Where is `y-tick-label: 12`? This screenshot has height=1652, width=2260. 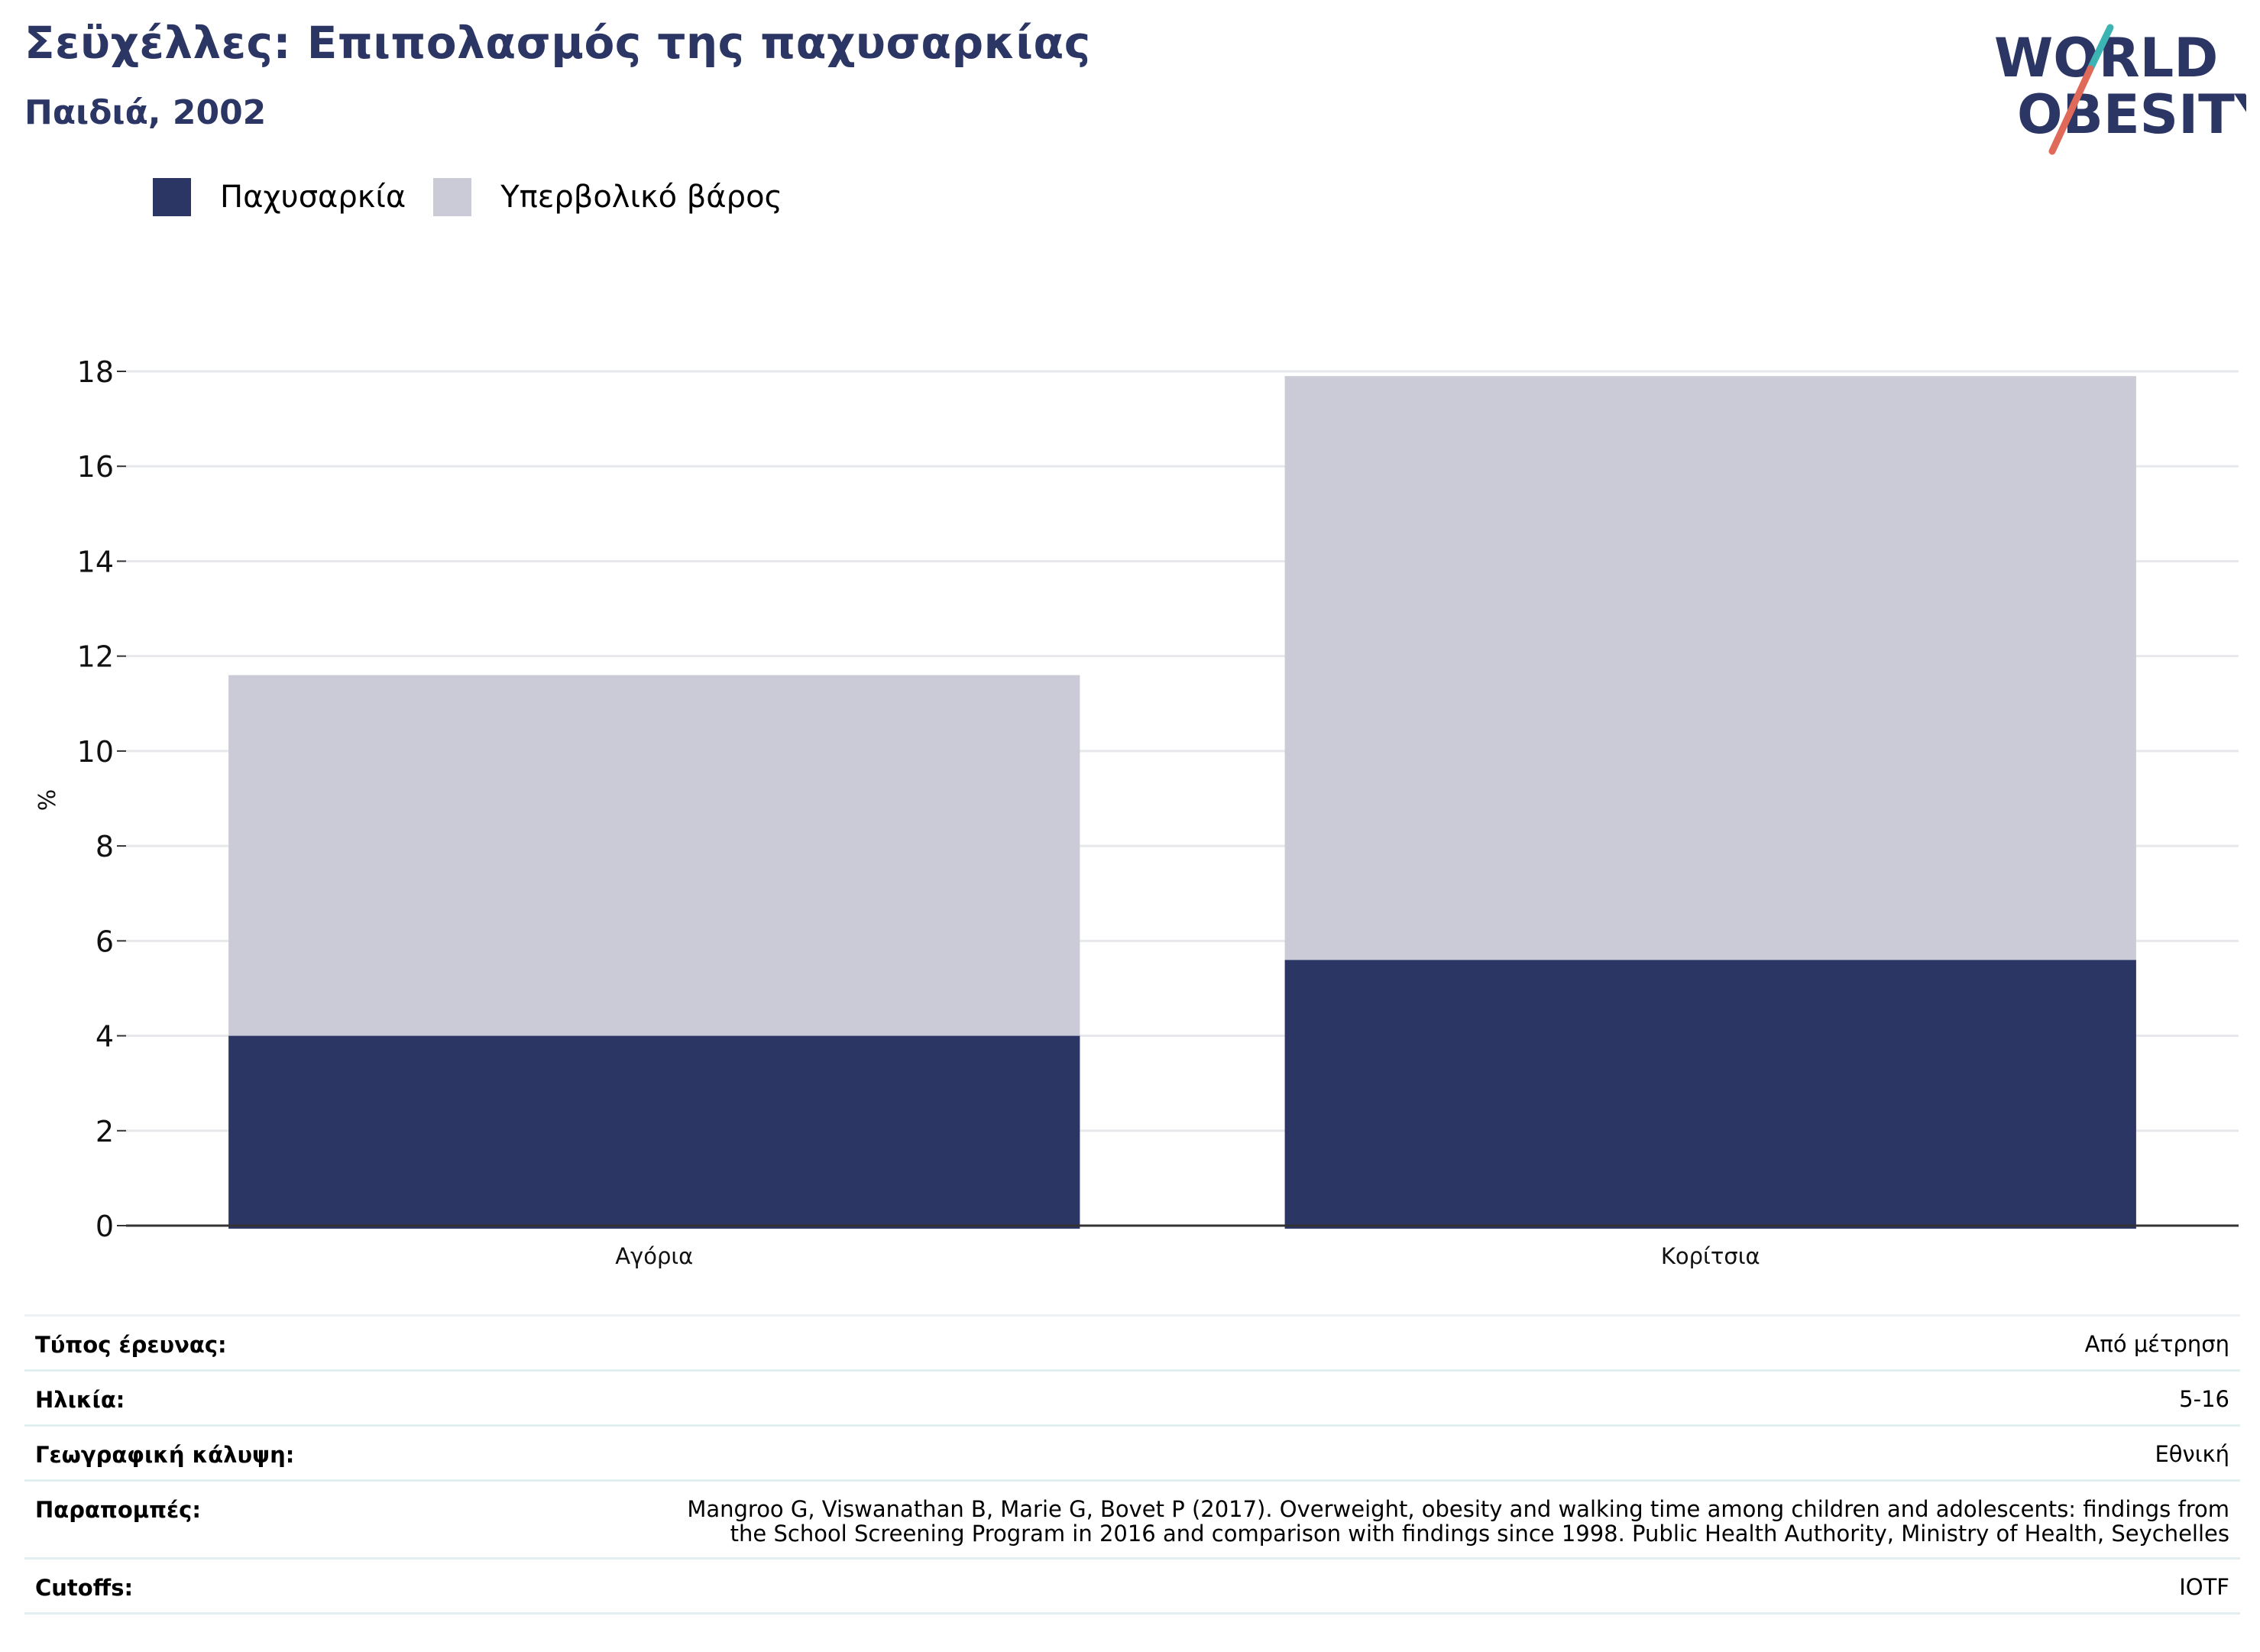
y-tick-label: 12 is located at coordinates (95, 657).